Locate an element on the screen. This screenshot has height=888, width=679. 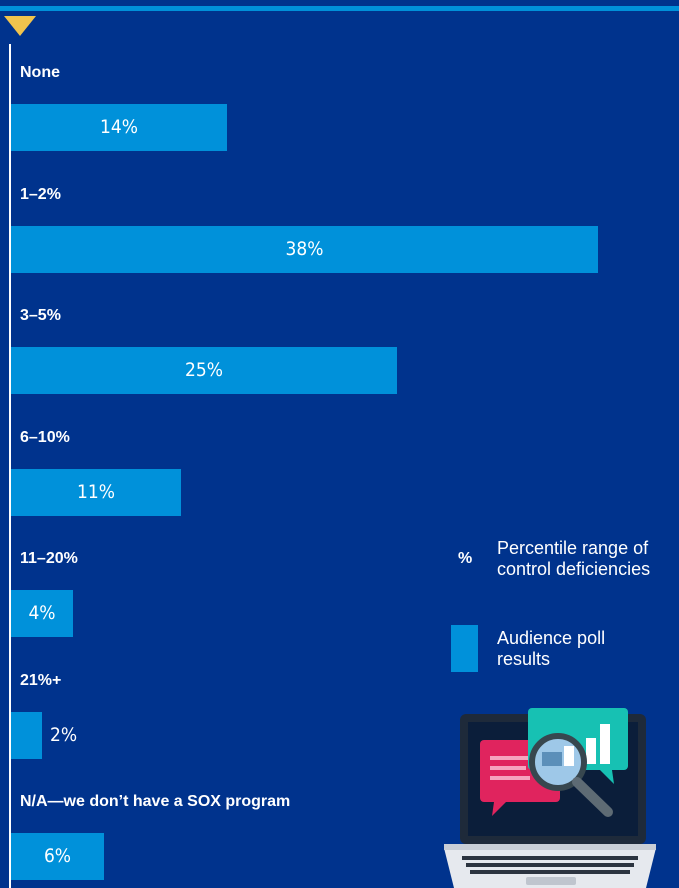
axis-line is located at coordinates (10, 466).